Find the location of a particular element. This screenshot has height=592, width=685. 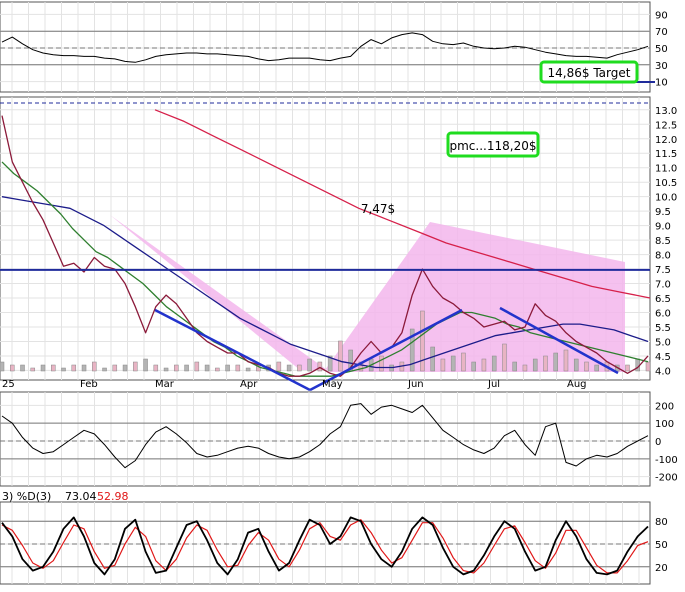

price-tick-label: 7.5 is located at coordinates (663, 270).